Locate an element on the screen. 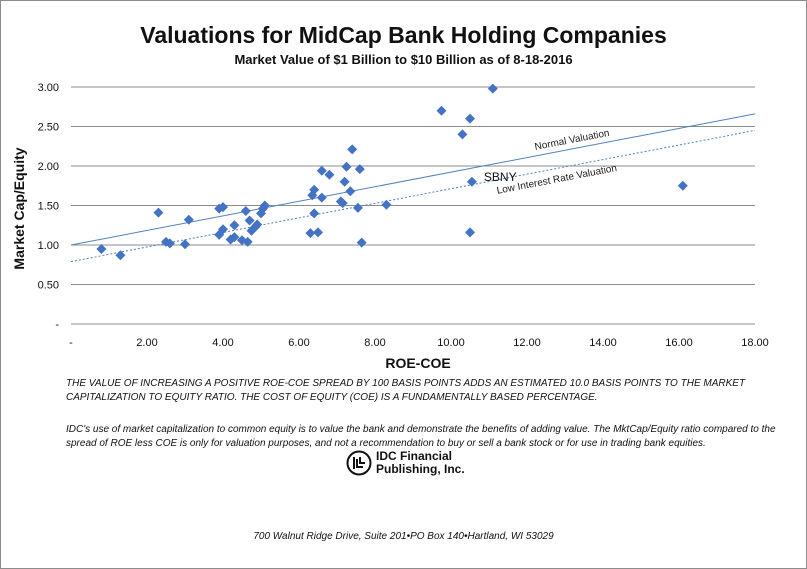 This screenshot has height=569, width=807. x-tick-label: 2.00 is located at coordinates (146, 343).